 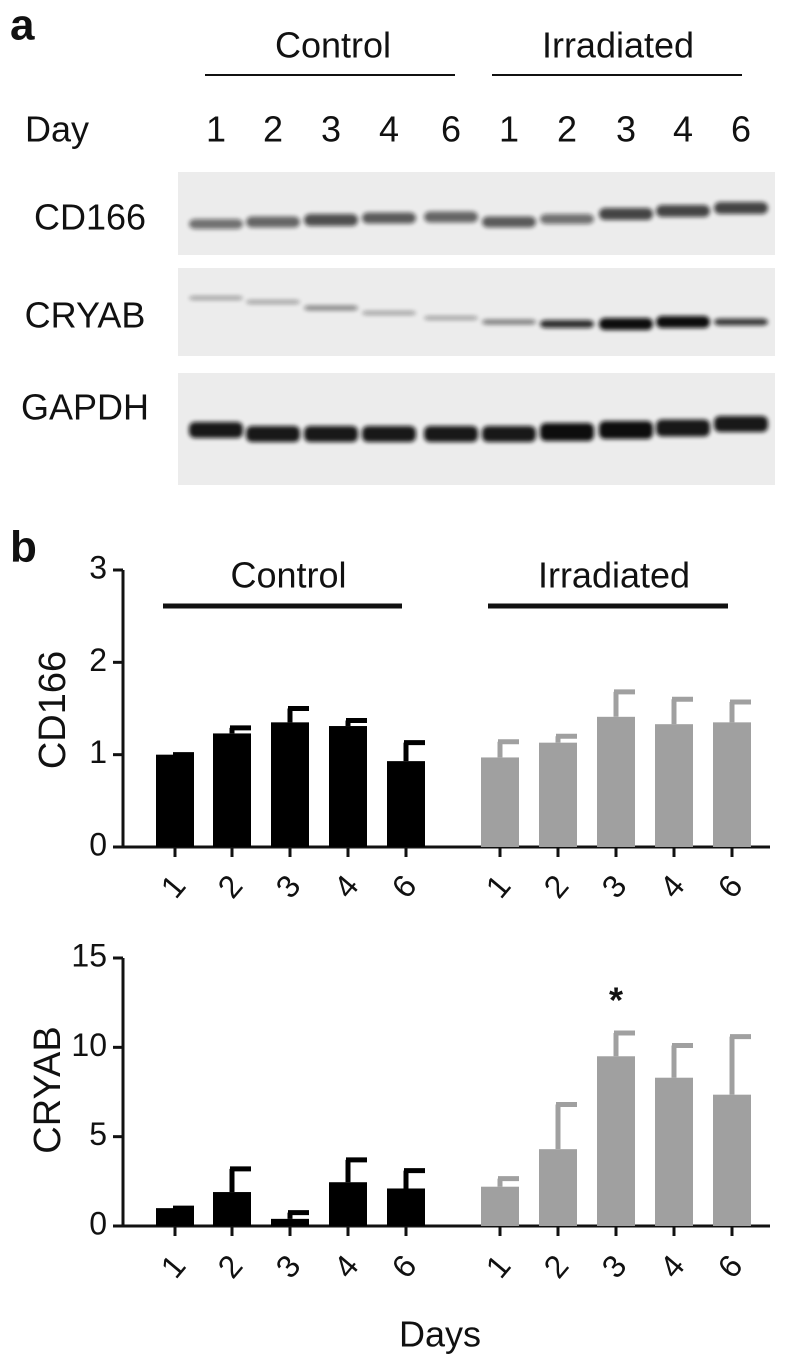 I want to click on y-tick-label: 5, so click(x=98, y=1134).